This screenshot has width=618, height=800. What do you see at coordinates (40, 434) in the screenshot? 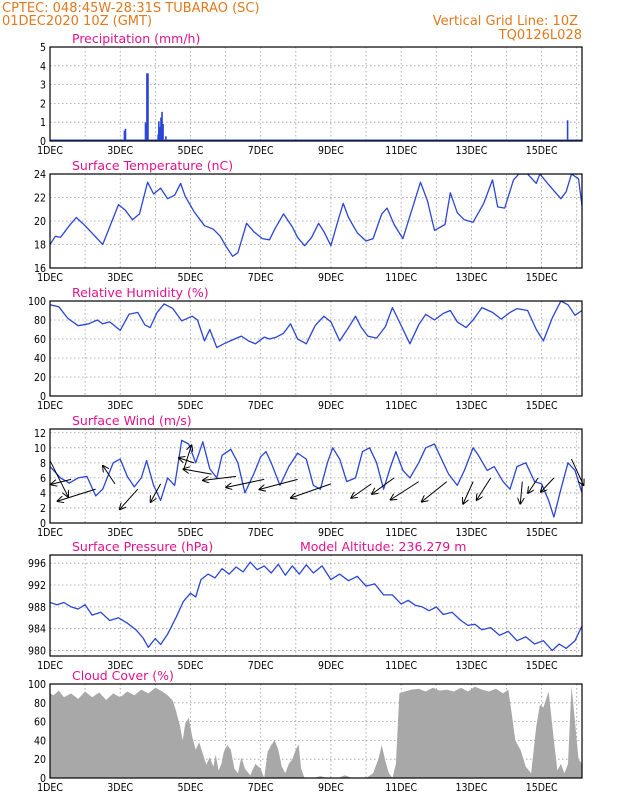
I see `y-tick-label: 12` at bounding box center [40, 434].